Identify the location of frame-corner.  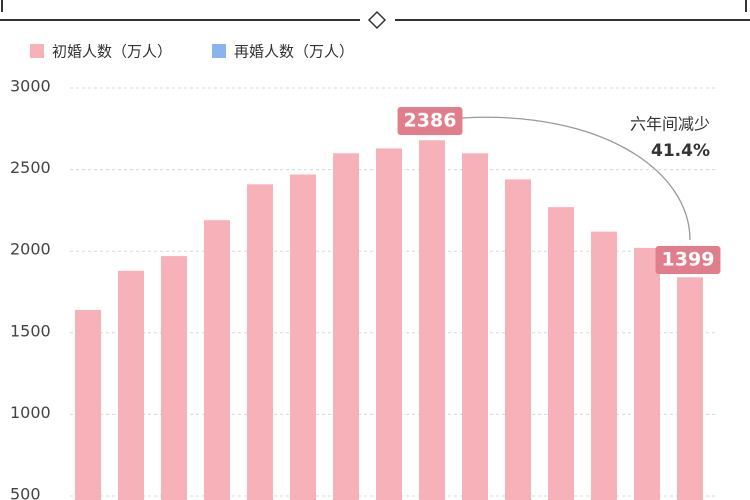
(374, 6).